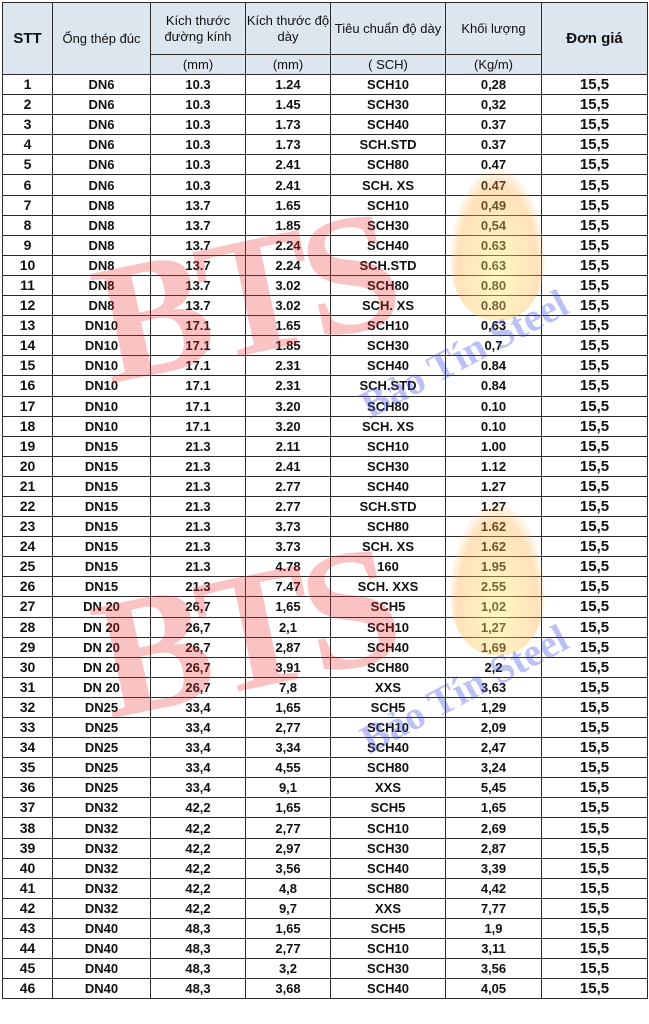 The image size is (649, 1024). Describe the element at coordinates (288, 205) in the screenshot. I see `cell-thickness: 1.65` at that location.